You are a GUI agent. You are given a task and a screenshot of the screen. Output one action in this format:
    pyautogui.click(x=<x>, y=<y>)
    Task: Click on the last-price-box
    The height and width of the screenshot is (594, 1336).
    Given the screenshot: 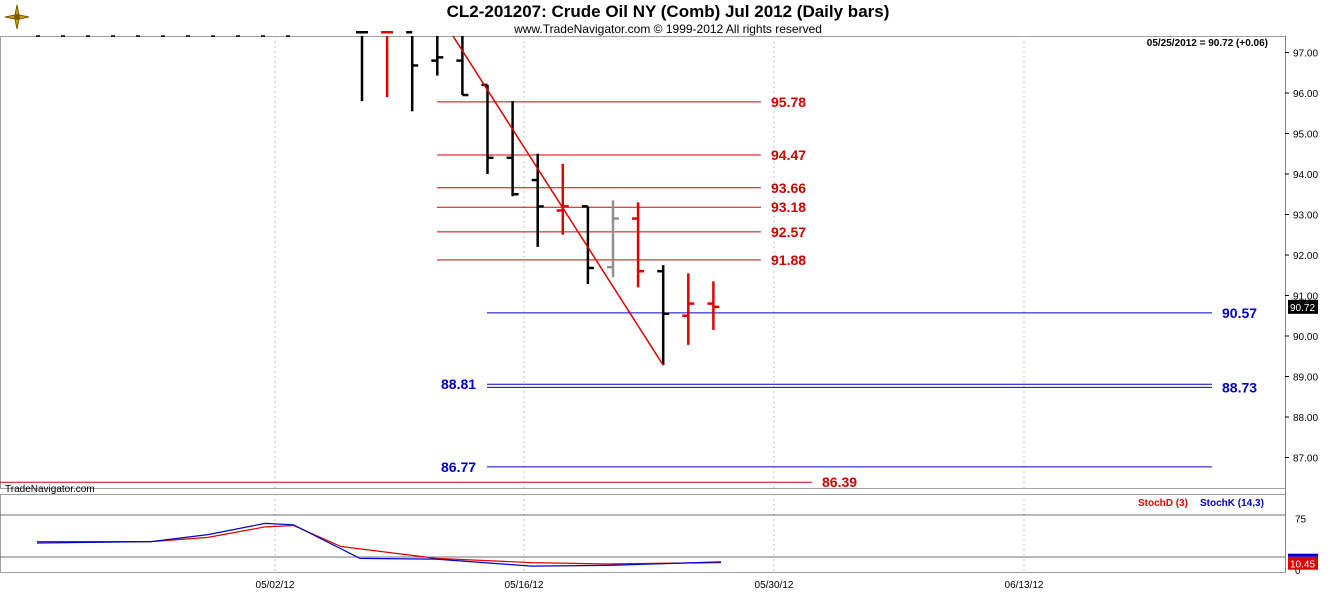 What is the action you would take?
    pyautogui.click(x=1303, y=306)
    